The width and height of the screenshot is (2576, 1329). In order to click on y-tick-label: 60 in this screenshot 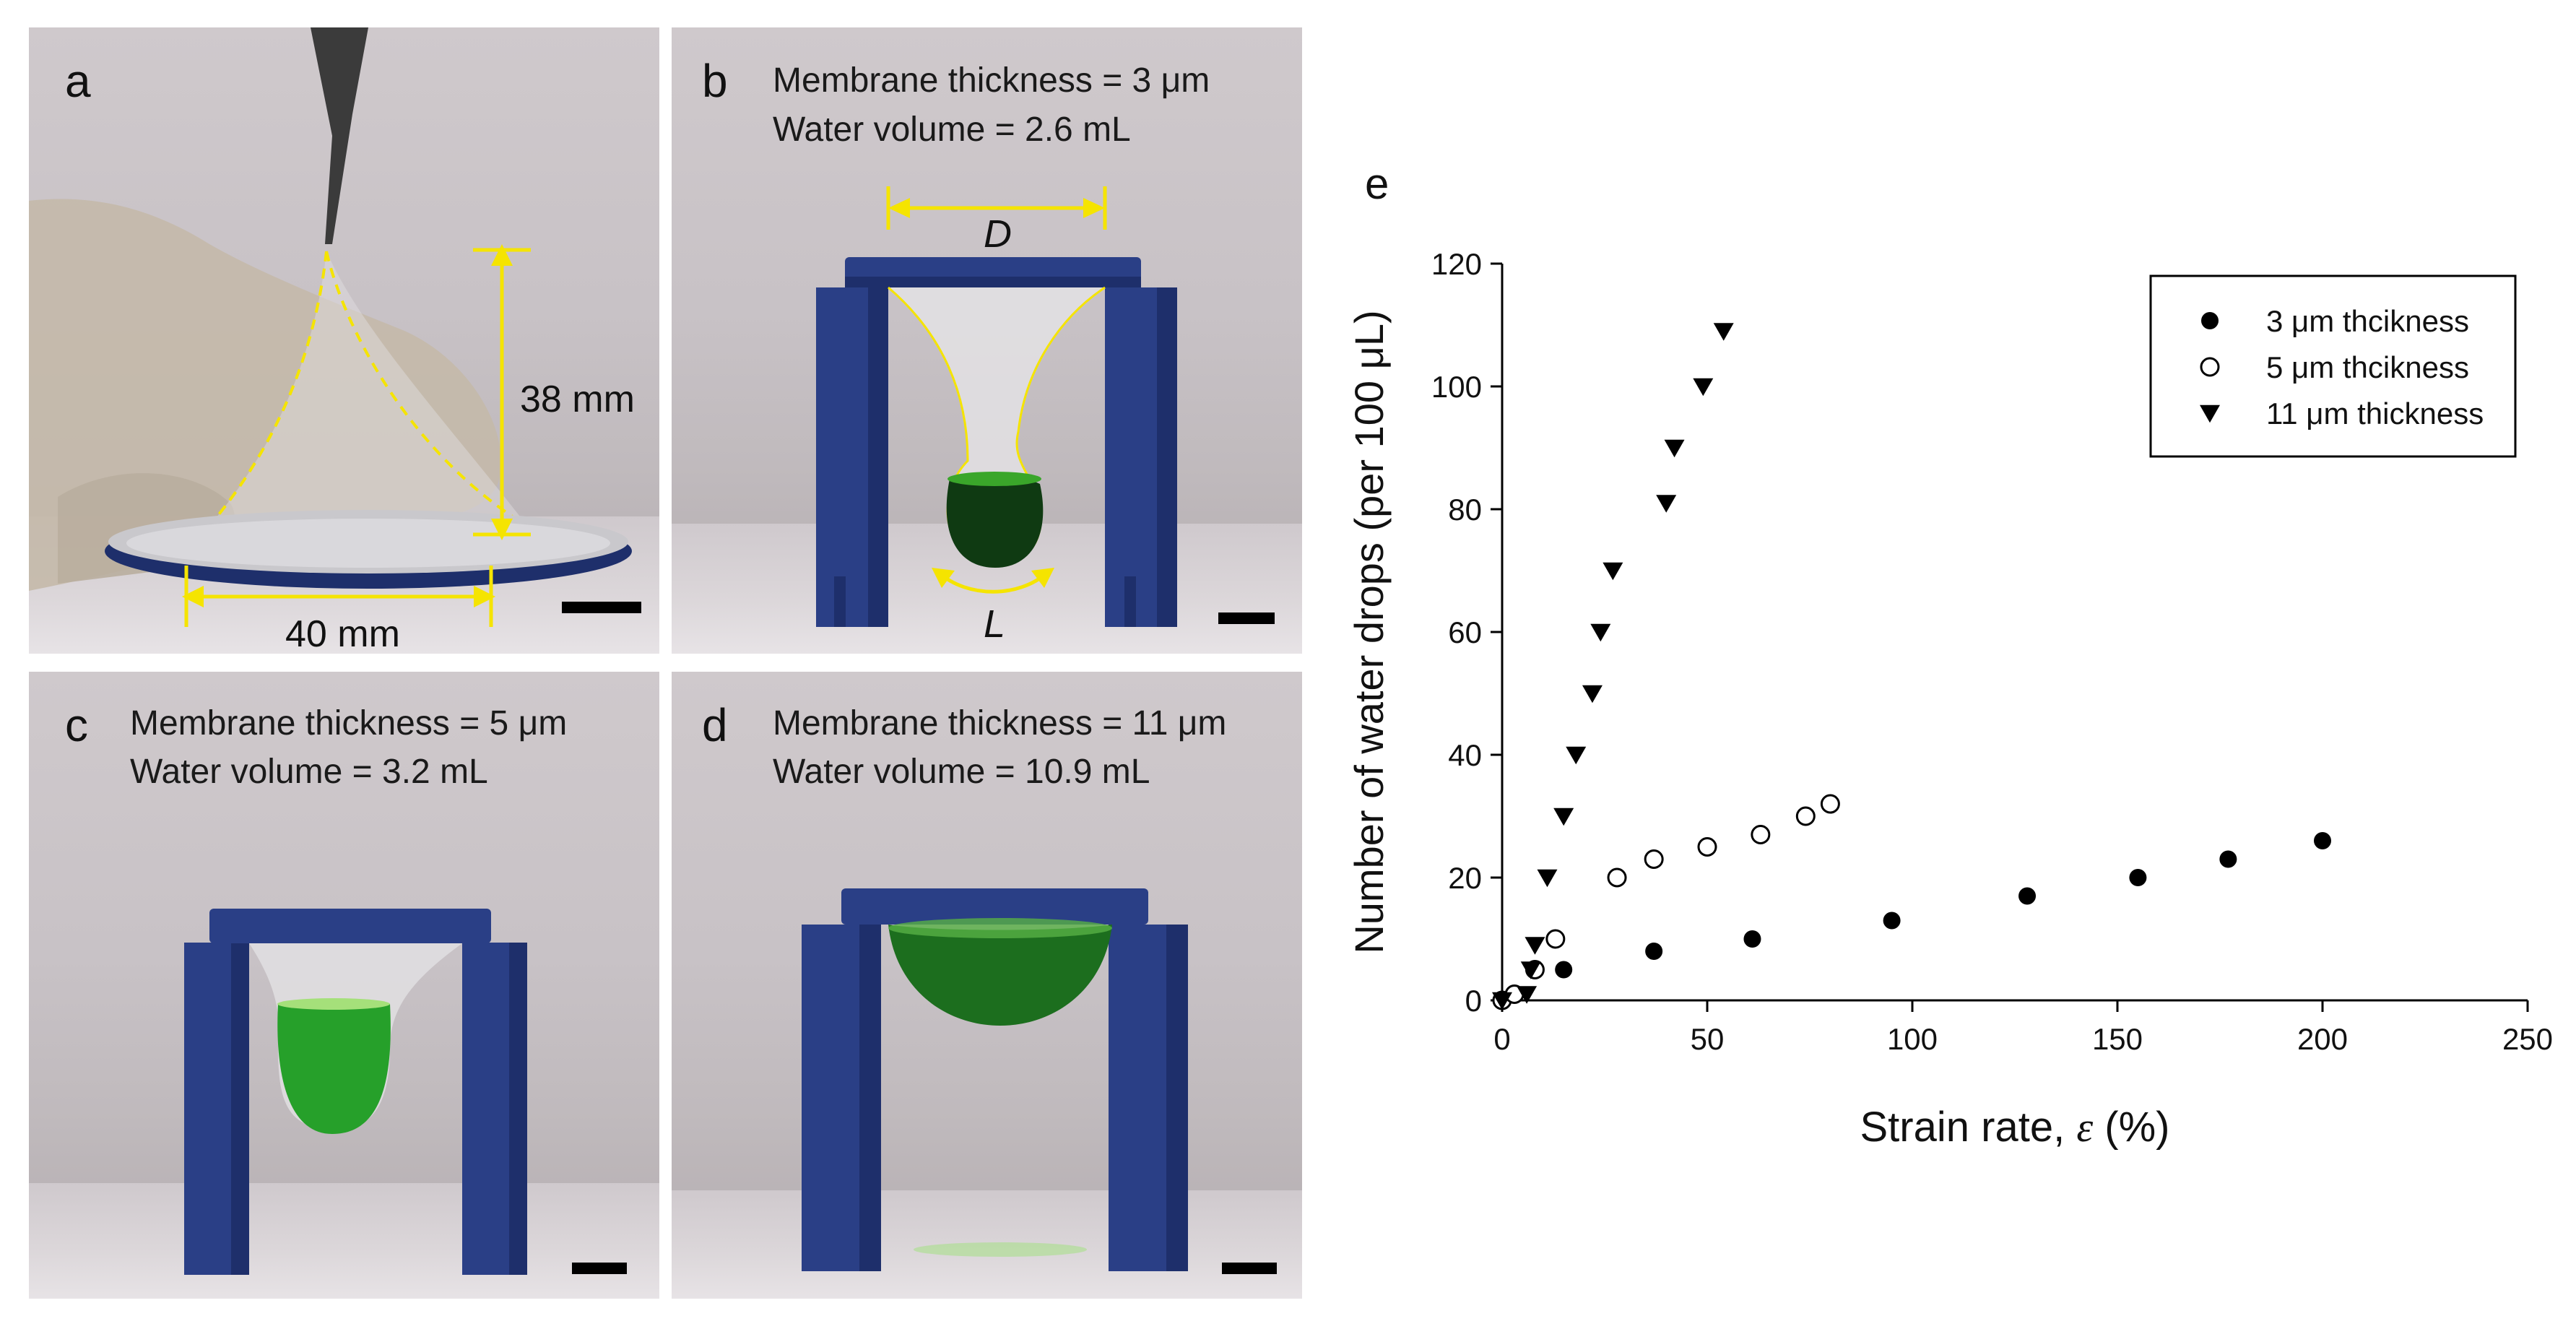, I will do `click(1465, 632)`.